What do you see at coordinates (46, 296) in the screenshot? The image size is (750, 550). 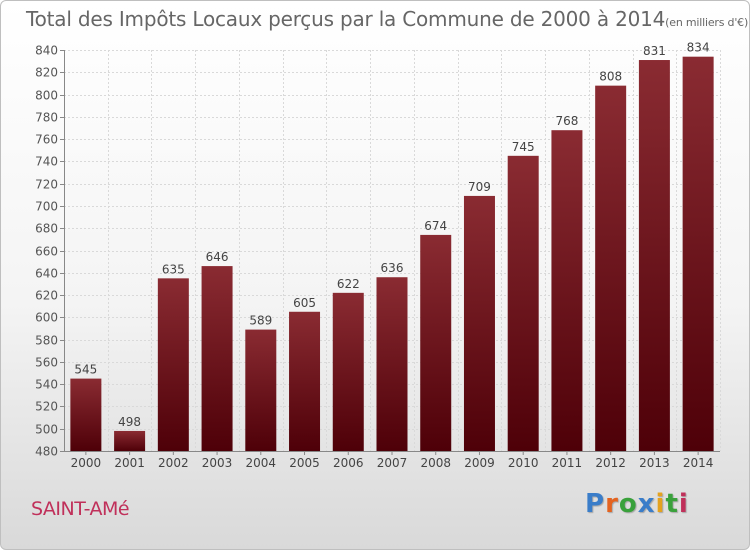 I see `y-tick-label: 620` at bounding box center [46, 296].